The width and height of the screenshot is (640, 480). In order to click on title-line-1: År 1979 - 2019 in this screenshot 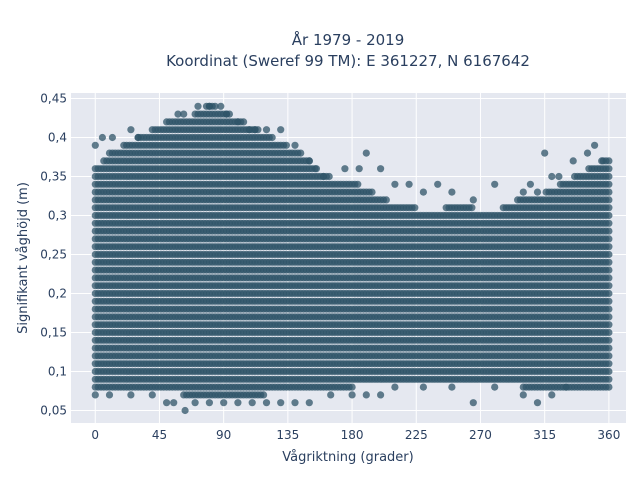, I will do `click(348, 39)`.